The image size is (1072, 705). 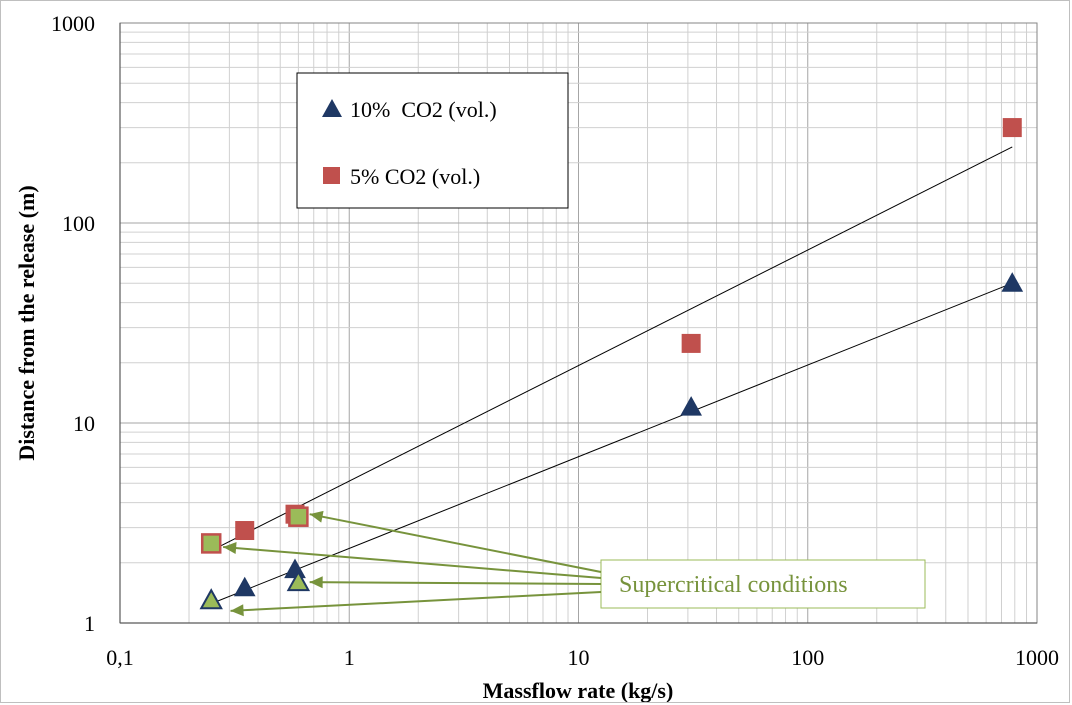 I want to click on y-tick-labels: 1 10 100 1000, so click(x=73, y=323).